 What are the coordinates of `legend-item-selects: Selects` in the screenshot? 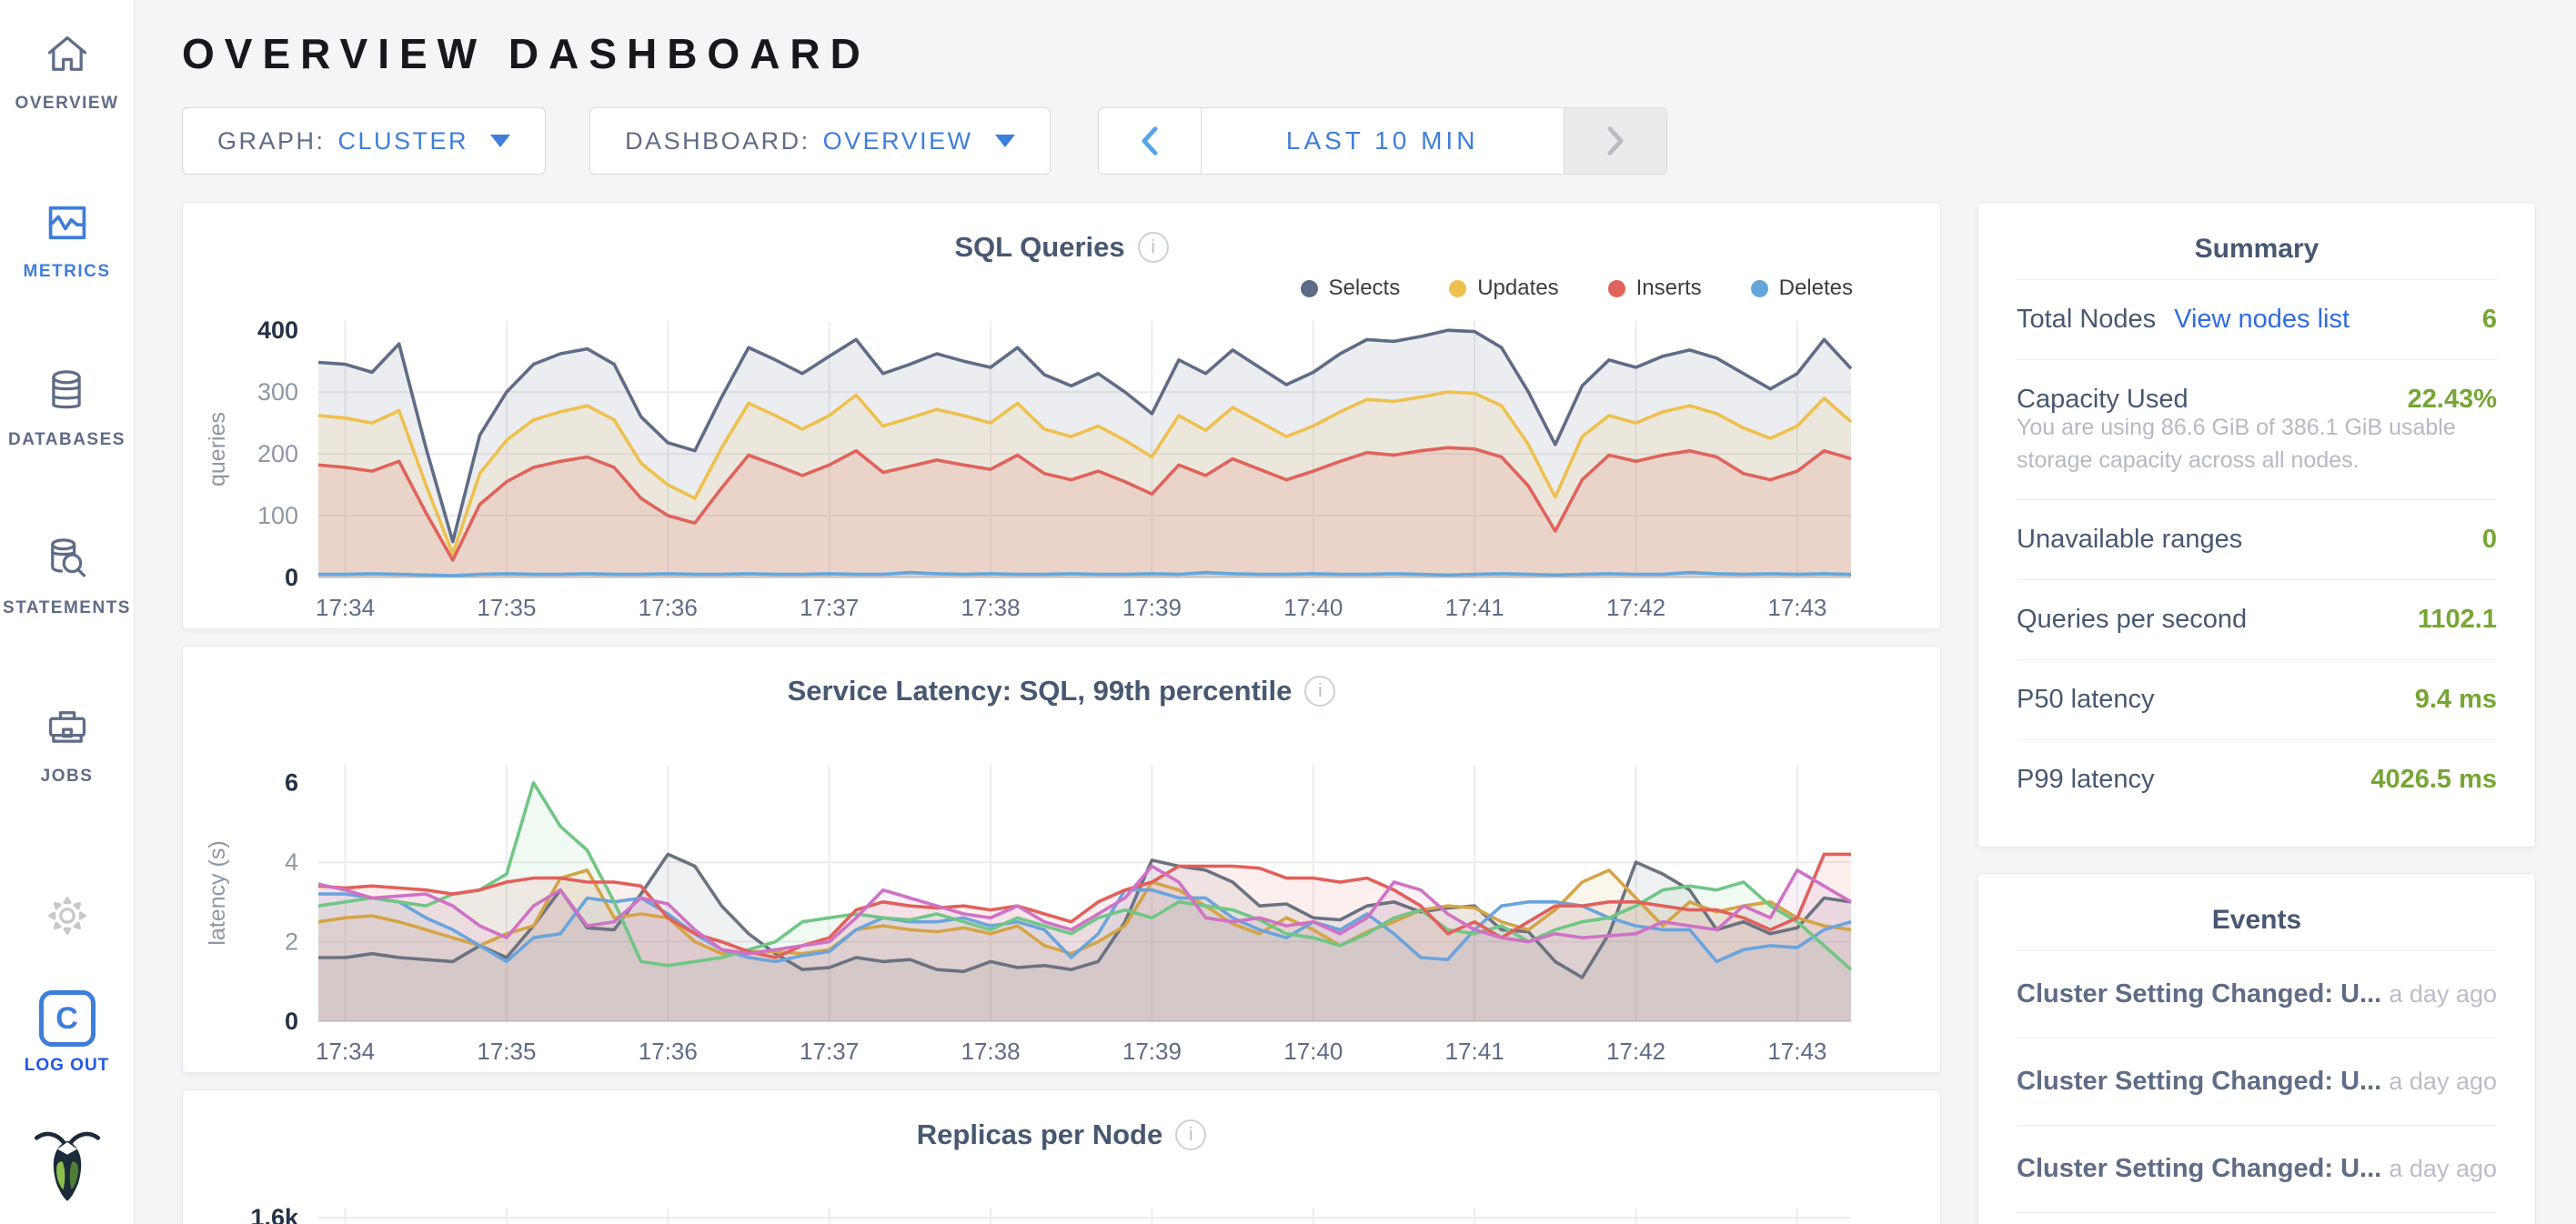 It's located at (1350, 288).